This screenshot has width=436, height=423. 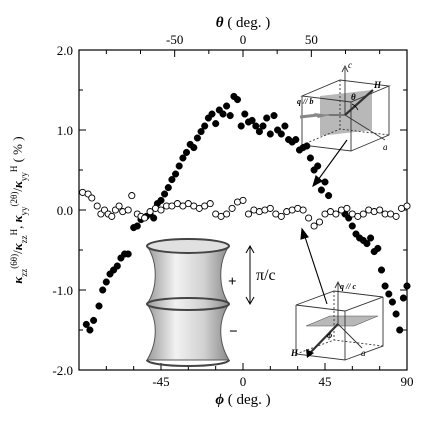 I want to click on y-tick-label: 2.0, so click(x=65, y=50).